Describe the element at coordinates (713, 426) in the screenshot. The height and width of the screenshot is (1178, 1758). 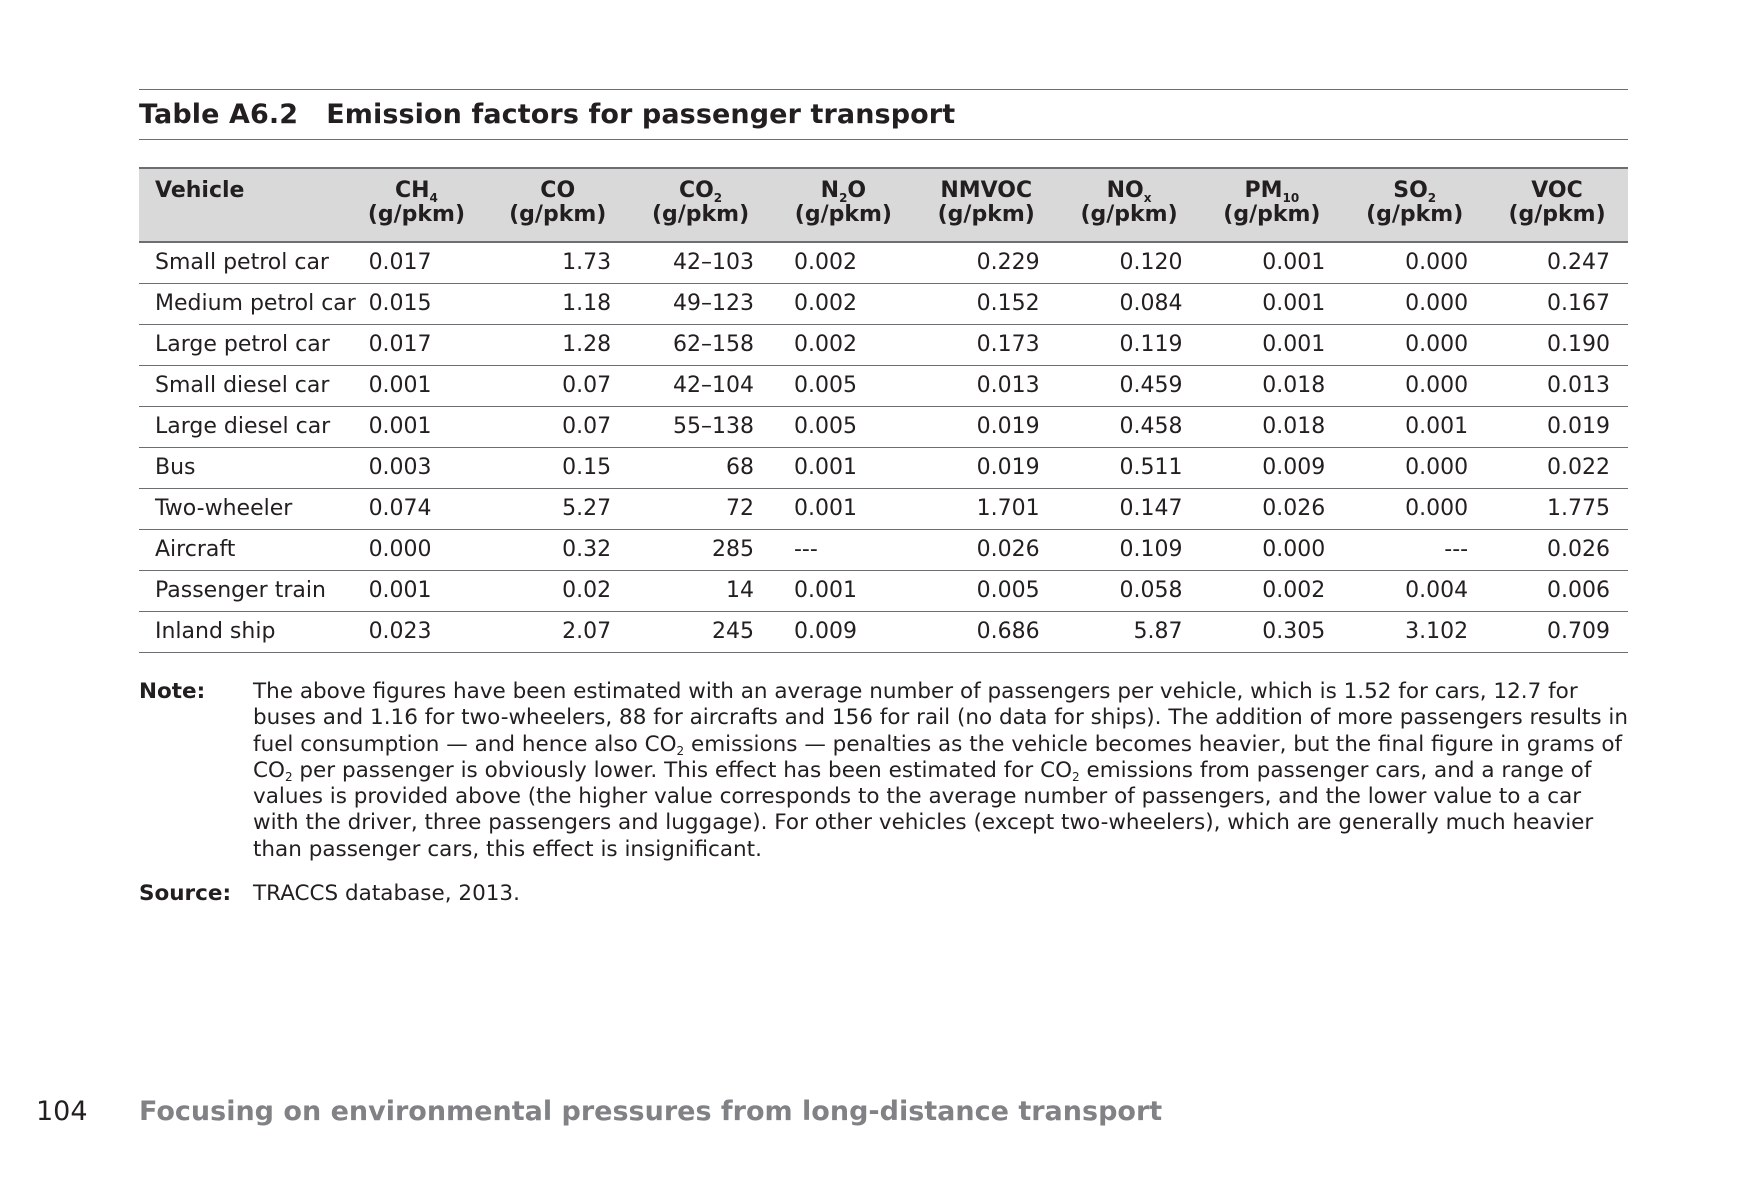
I see `cell-co2: 55–138` at that location.